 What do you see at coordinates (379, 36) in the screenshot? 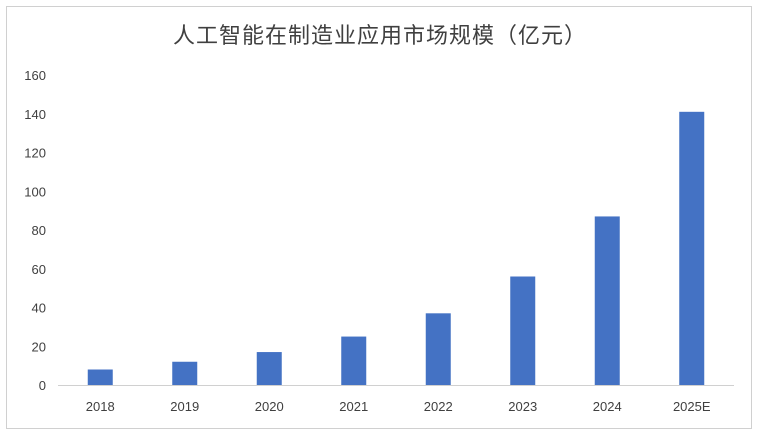
I see `chart-title: 人工智能在制造业应用市场规模（亿元）` at bounding box center [379, 36].